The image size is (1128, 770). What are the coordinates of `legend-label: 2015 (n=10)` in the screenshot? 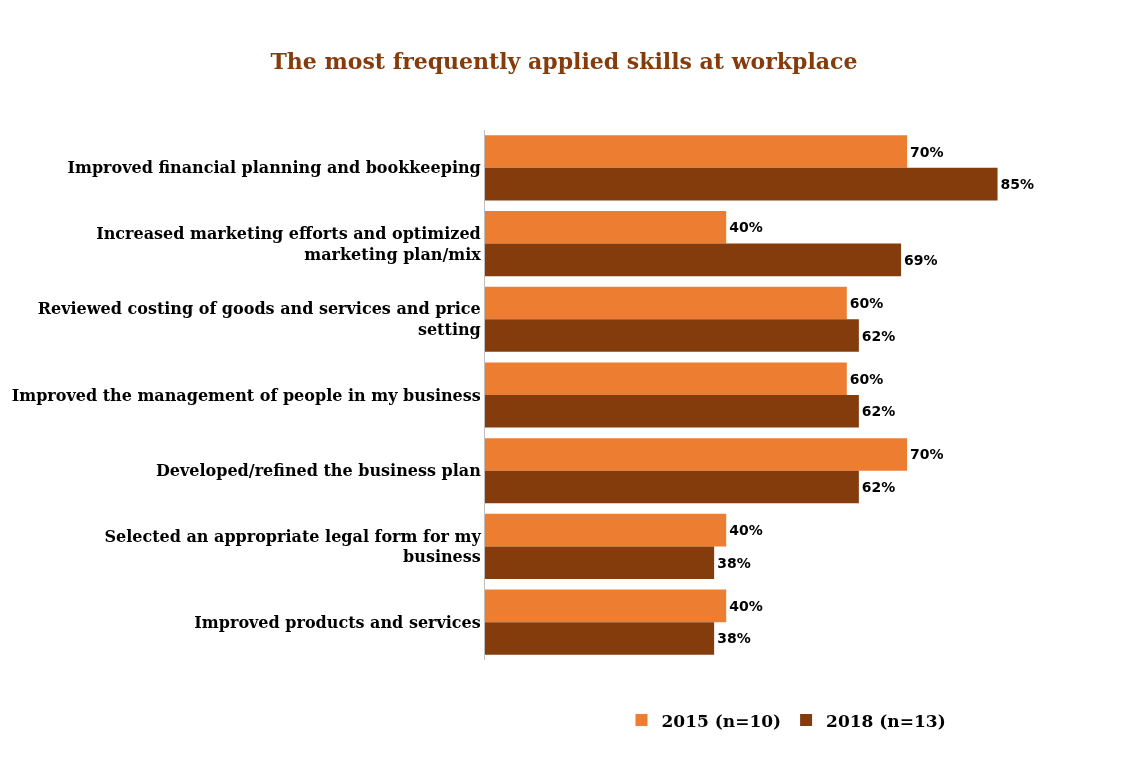 It's located at (721, 720).